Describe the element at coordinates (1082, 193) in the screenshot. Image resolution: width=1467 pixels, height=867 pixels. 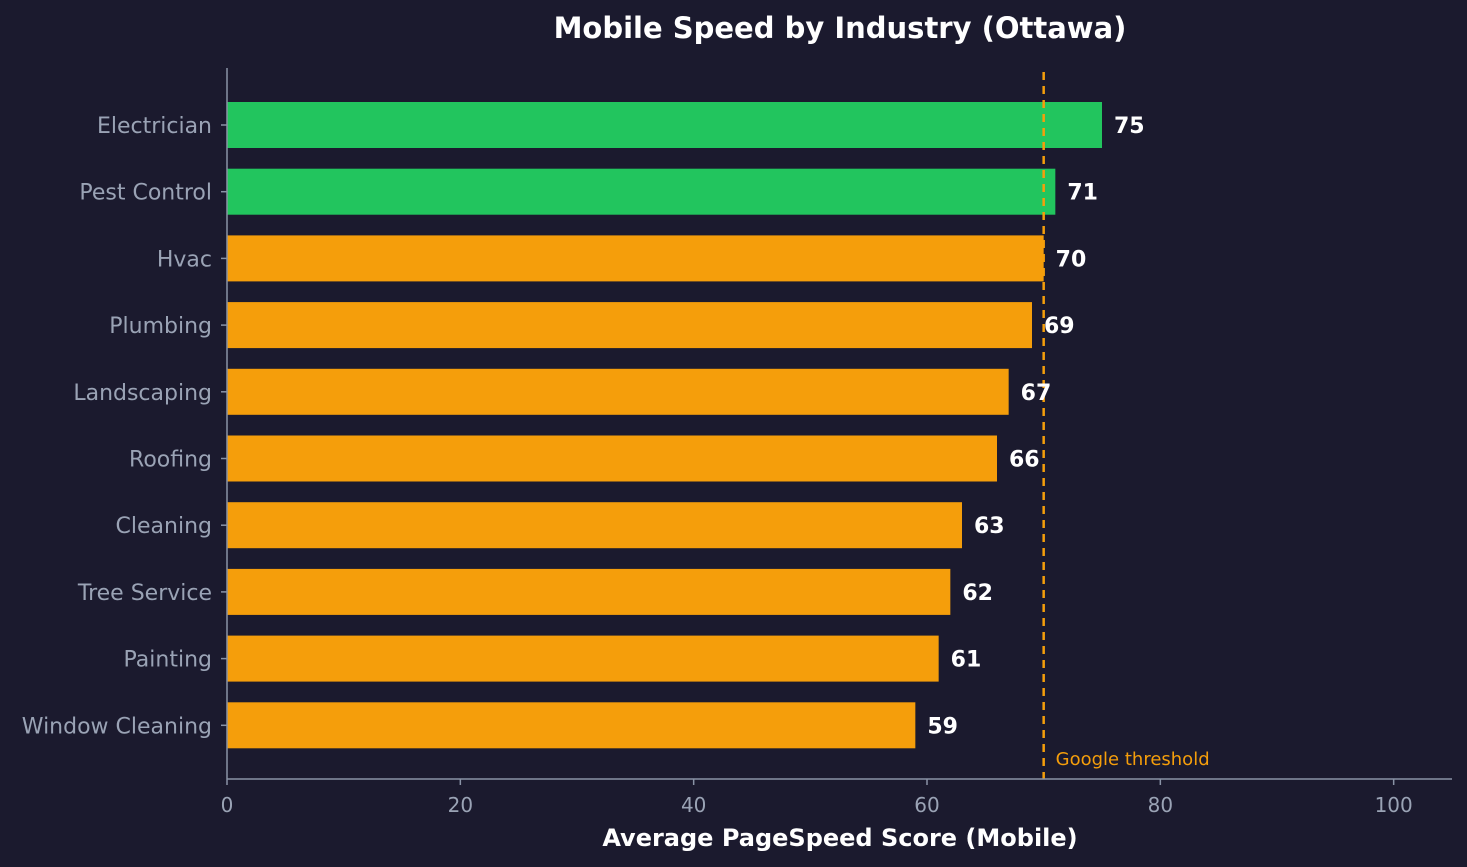
I see `value-label: 71` at that location.